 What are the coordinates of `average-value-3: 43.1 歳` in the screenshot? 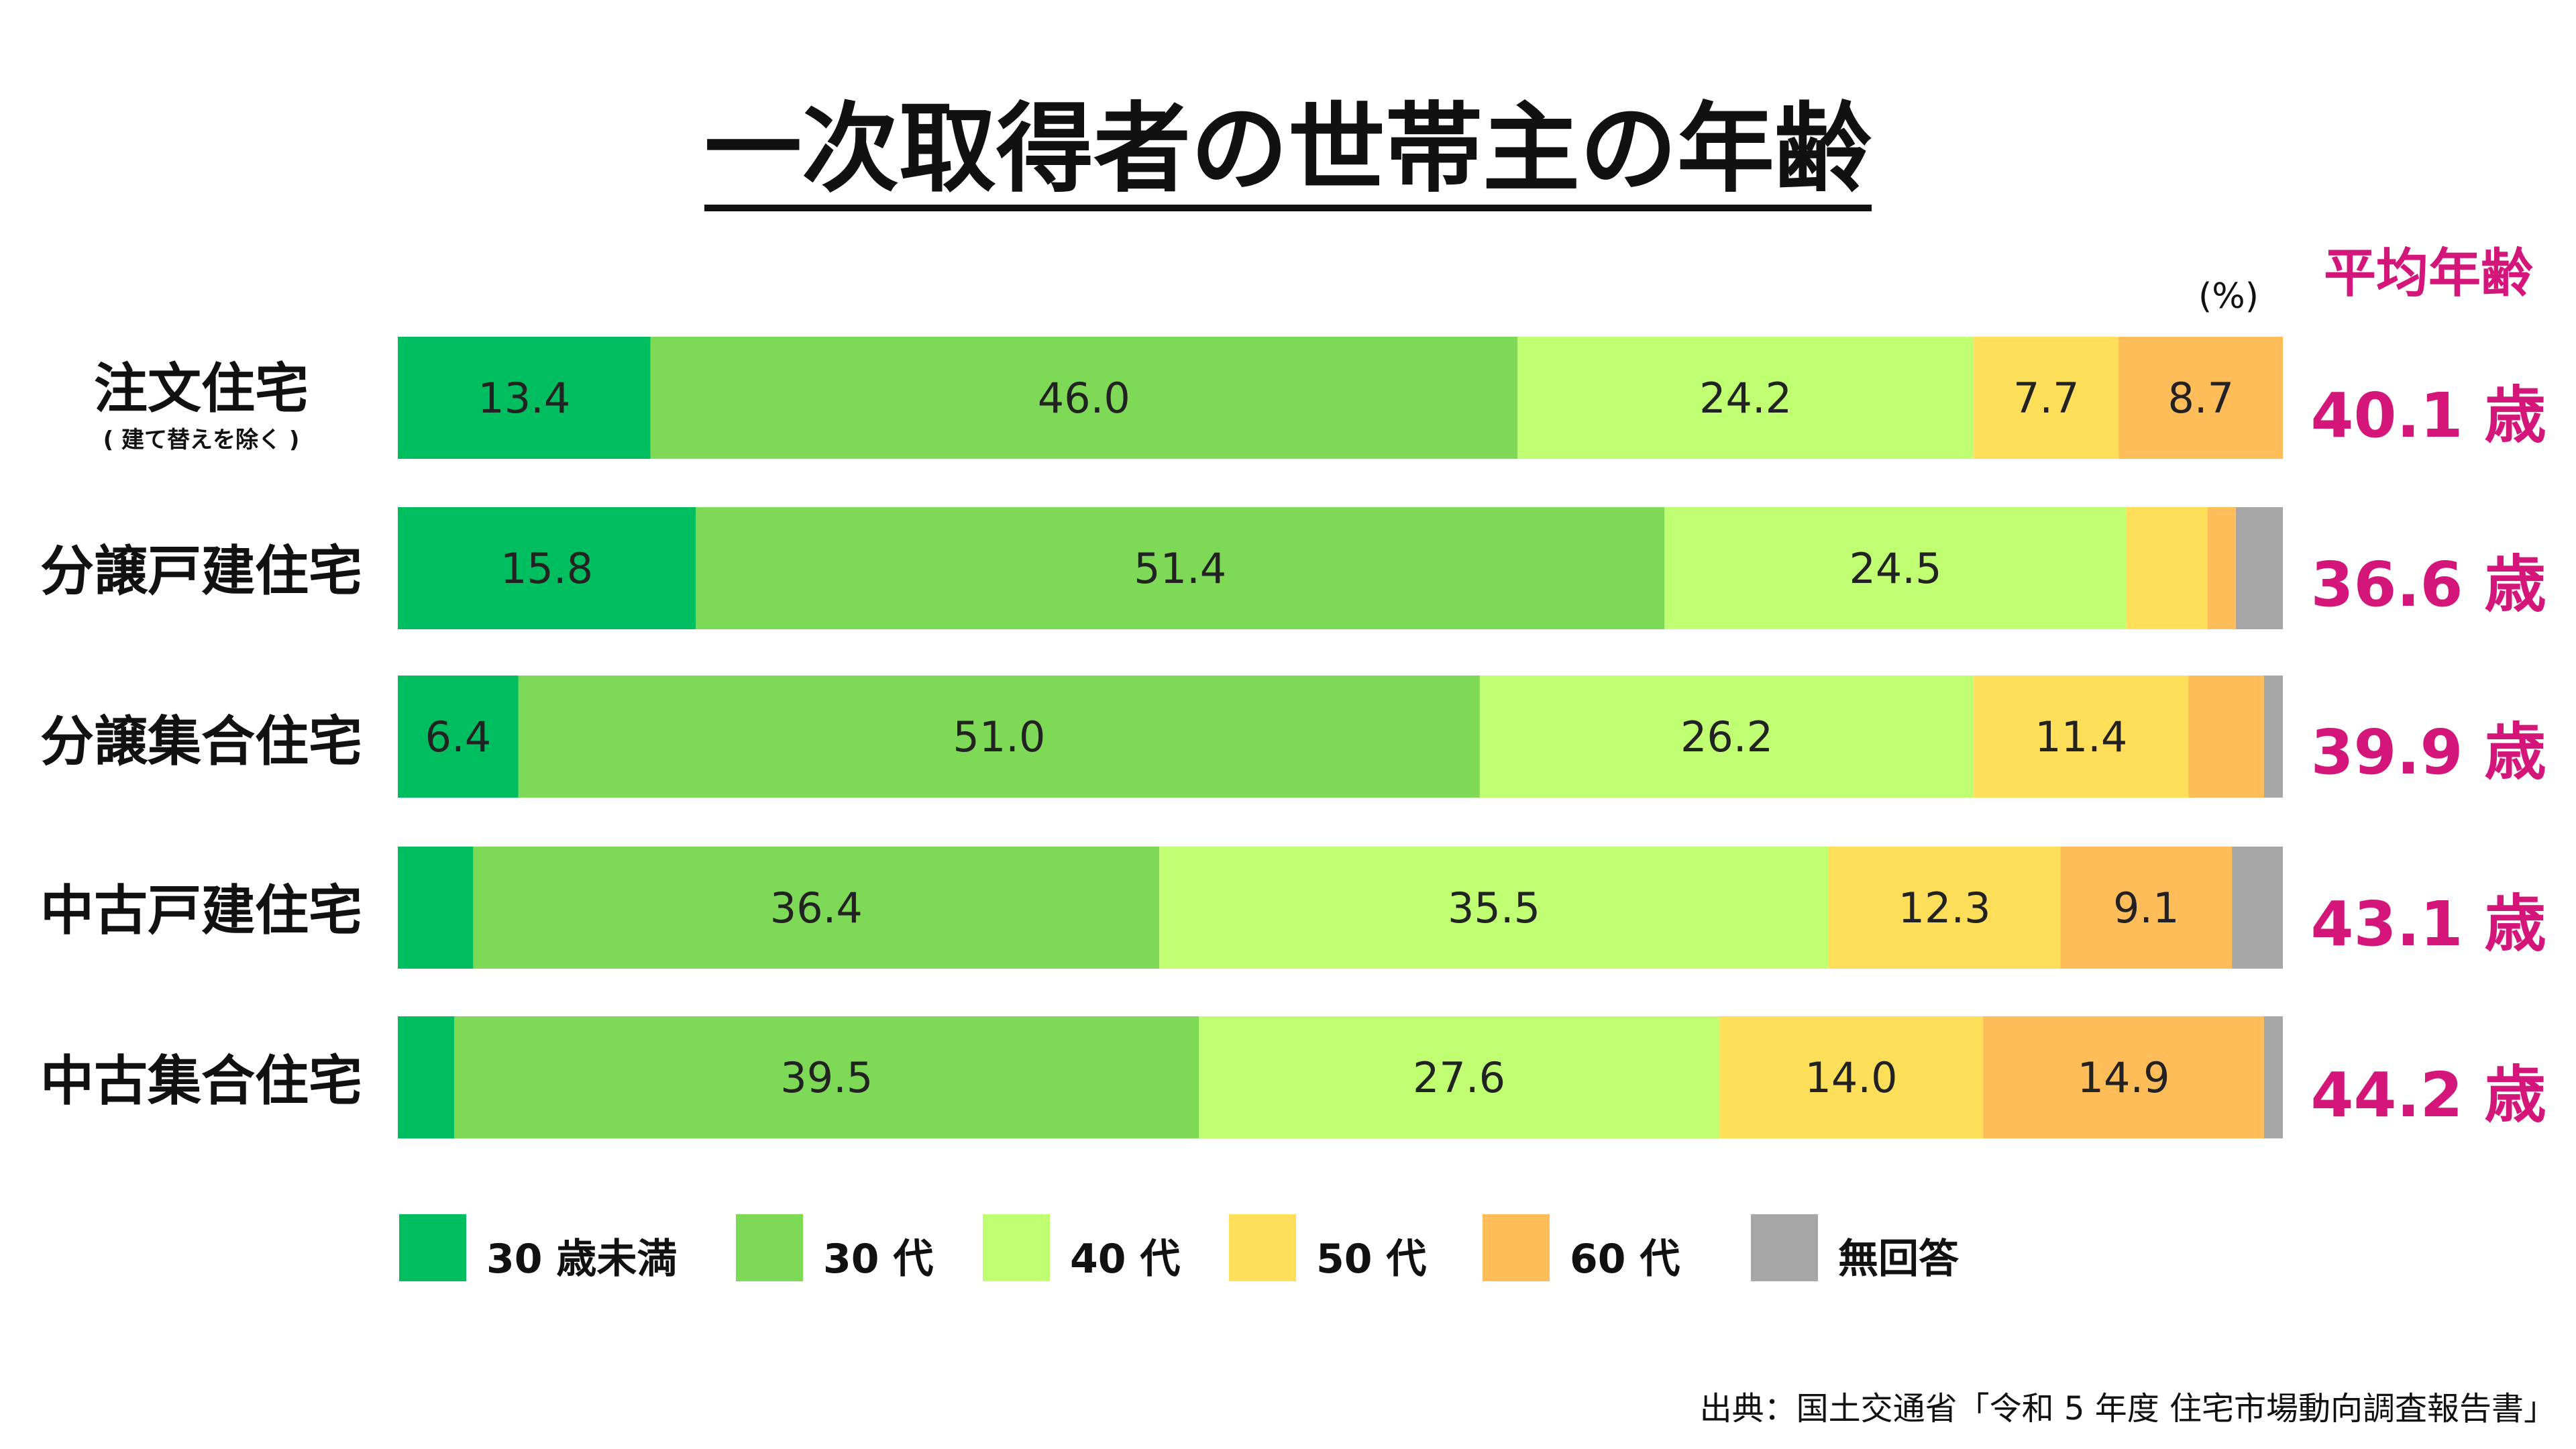 It's located at (2428, 924).